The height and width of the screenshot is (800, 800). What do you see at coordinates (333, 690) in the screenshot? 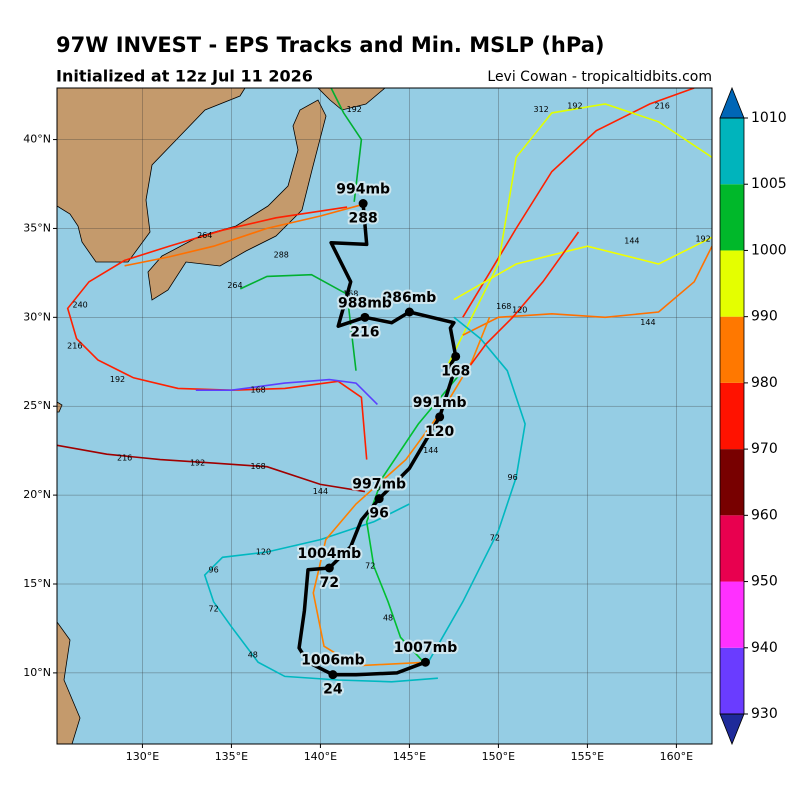
I see `hour-mean-label: 24` at bounding box center [333, 690].